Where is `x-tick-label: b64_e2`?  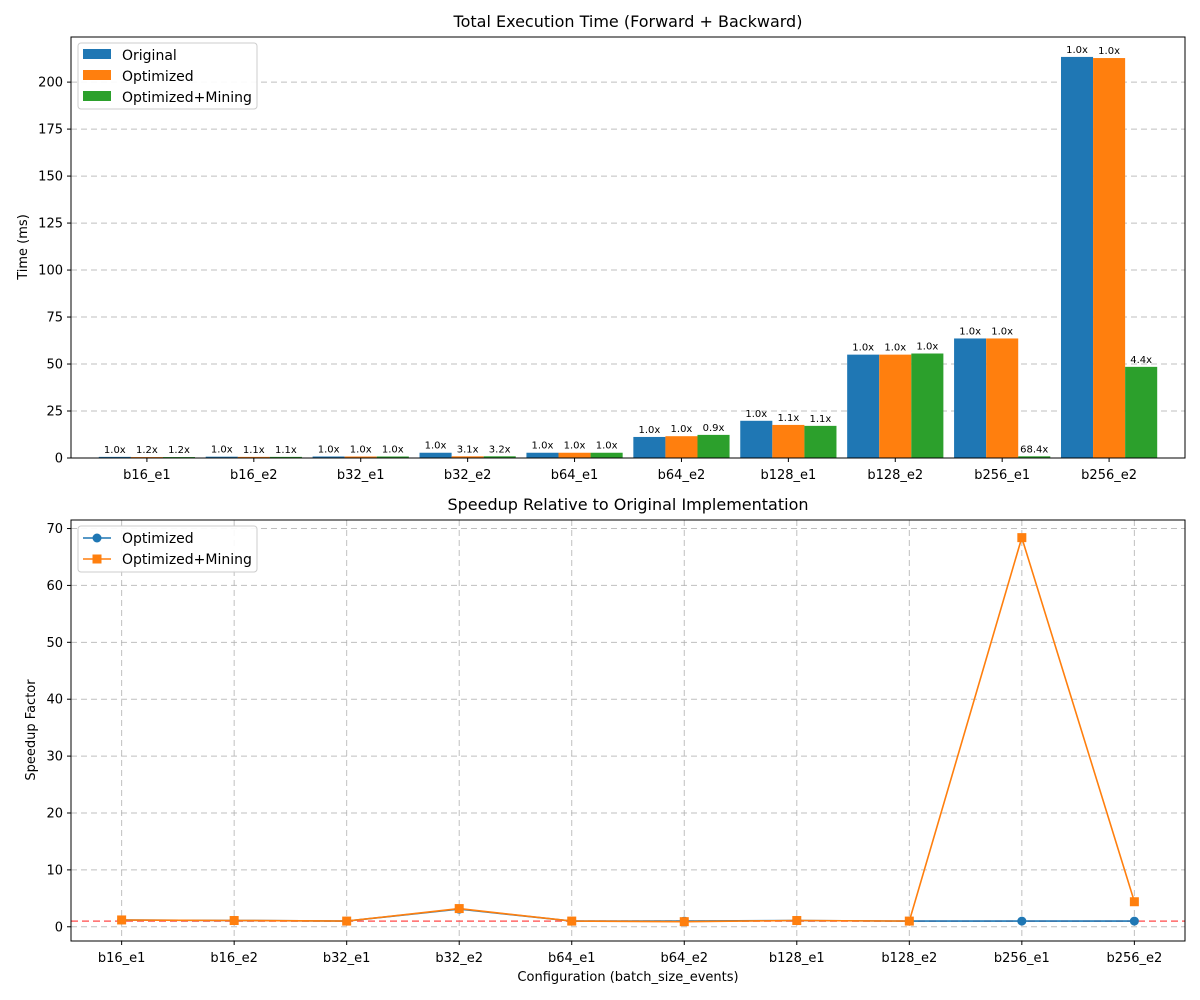 x-tick-label: b64_e2 is located at coordinates (684, 958).